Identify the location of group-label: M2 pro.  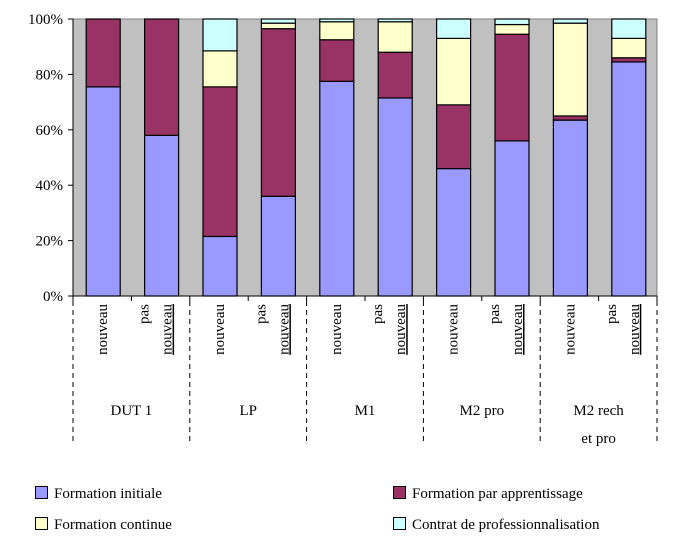
(482, 411).